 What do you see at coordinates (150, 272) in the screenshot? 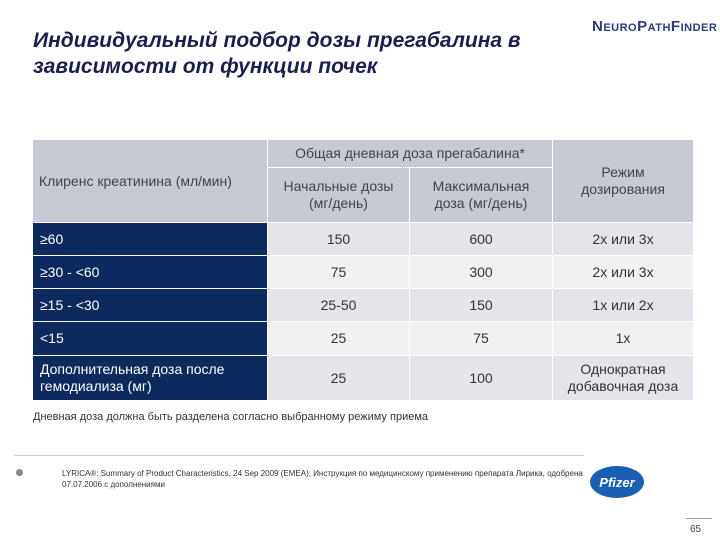
I see `row-header: ≥30 - <60` at bounding box center [150, 272].